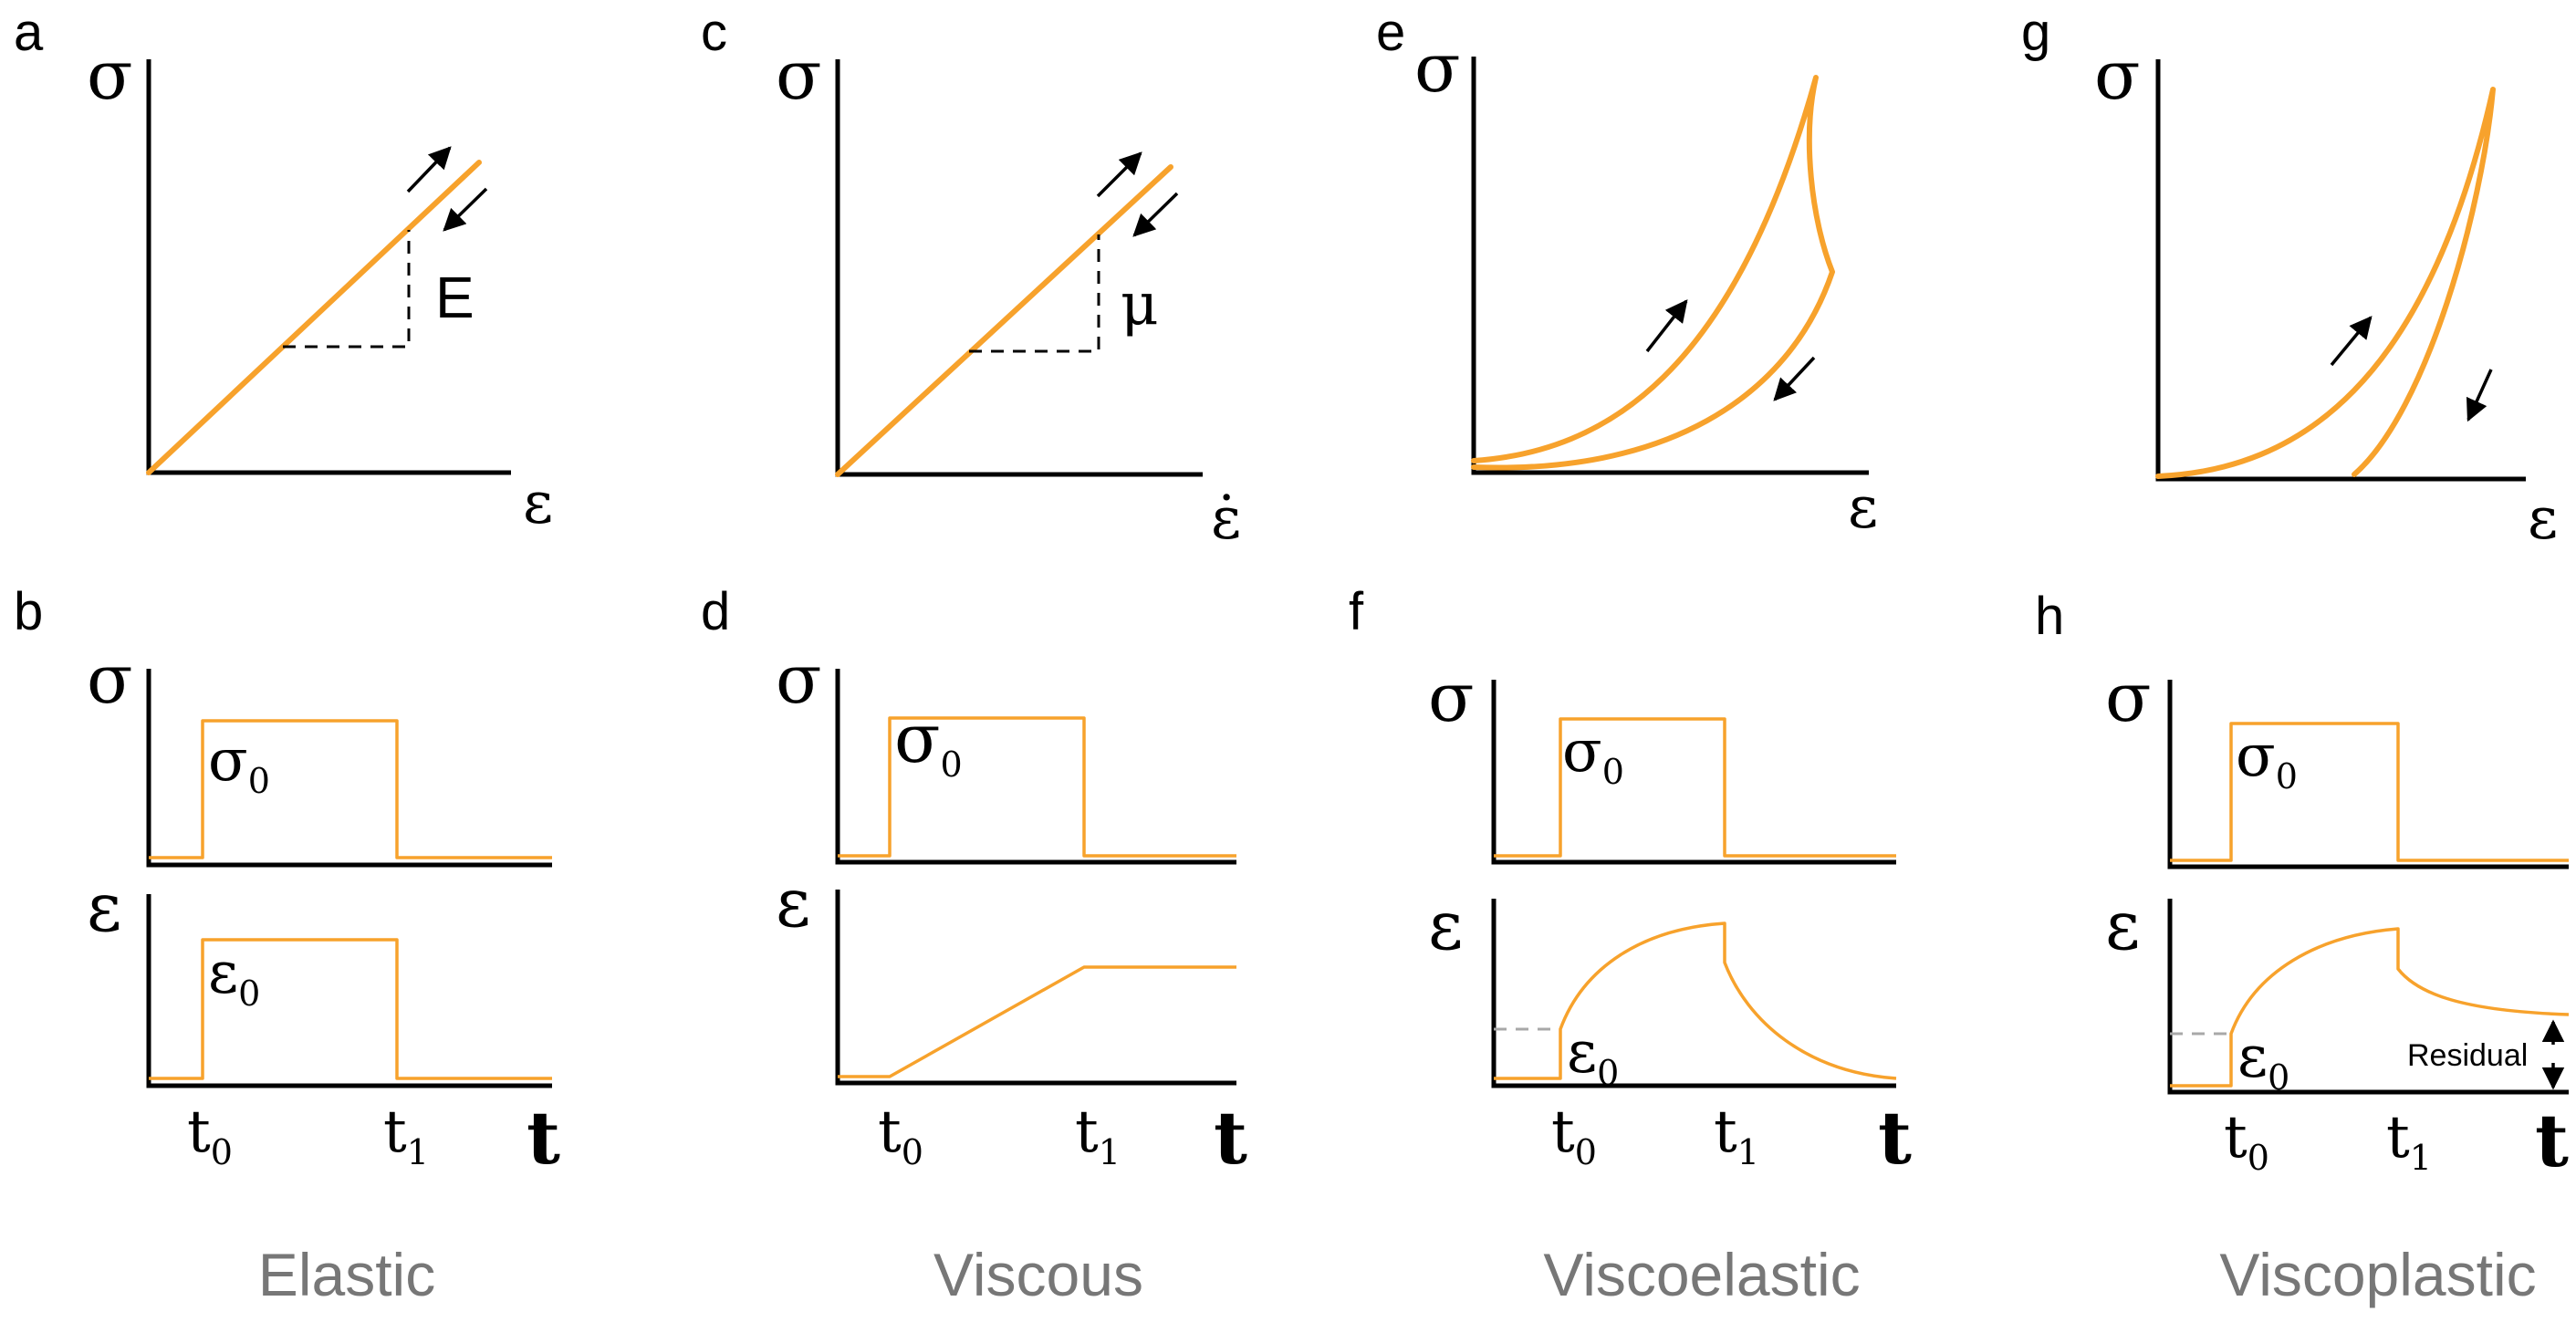 The image size is (2576, 1343). Describe the element at coordinates (1356, 611) in the screenshot. I see `panel-letter-f: f` at that location.